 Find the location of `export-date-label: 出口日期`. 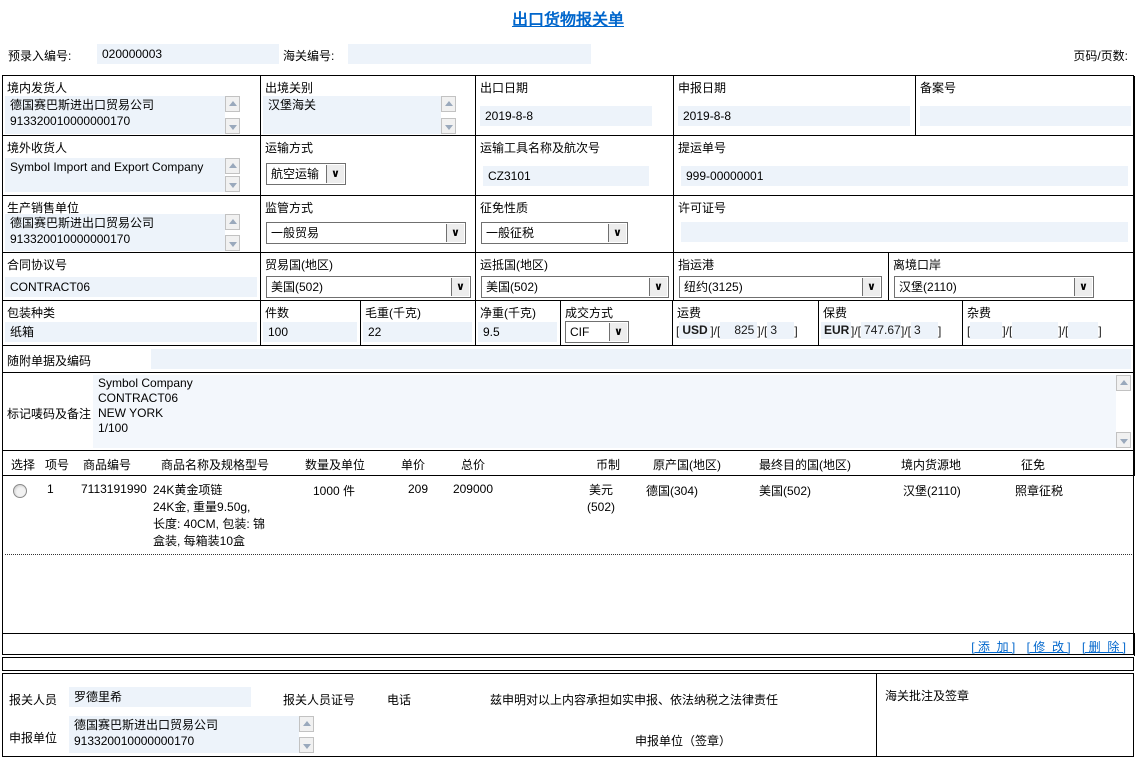

export-date-label: 出口日期 is located at coordinates (504, 88).